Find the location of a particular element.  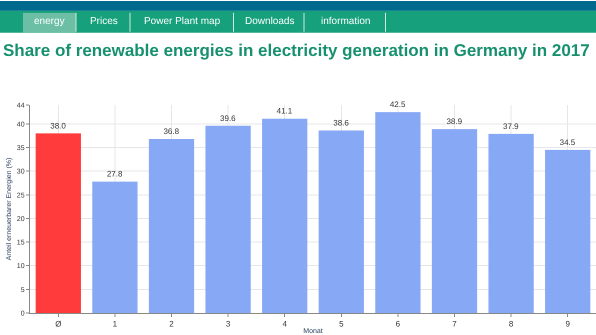

text: Prices is located at coordinates (104, 21).